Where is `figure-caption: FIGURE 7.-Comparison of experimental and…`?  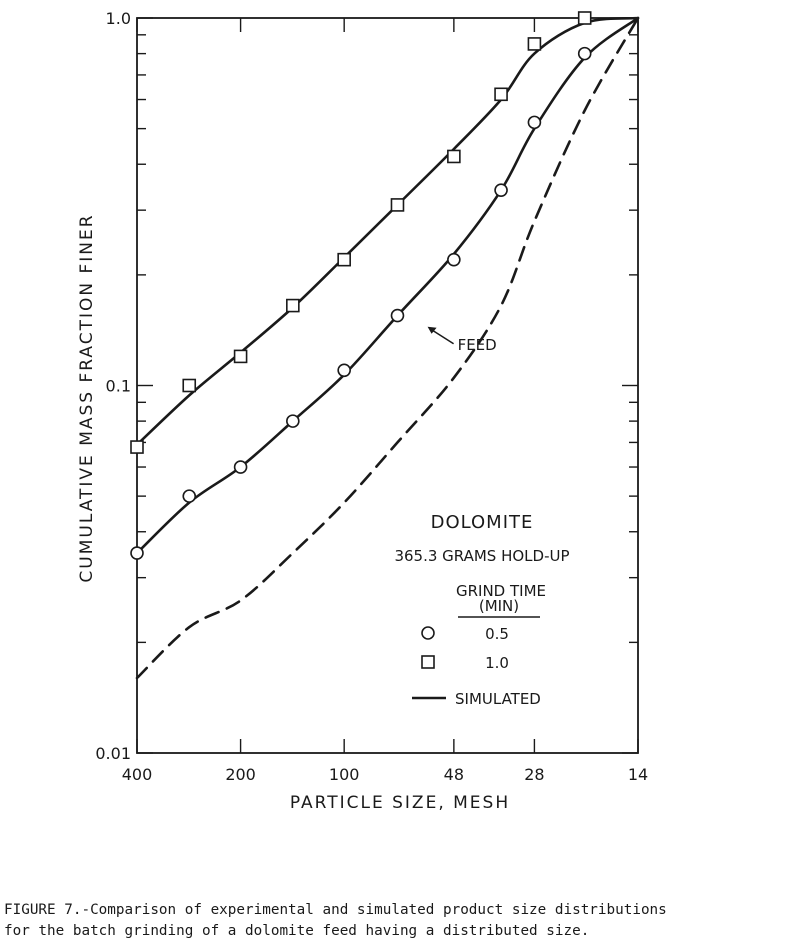
figure-caption: FIGURE 7.-Comparison of experimental and… is located at coordinates (402, 921).